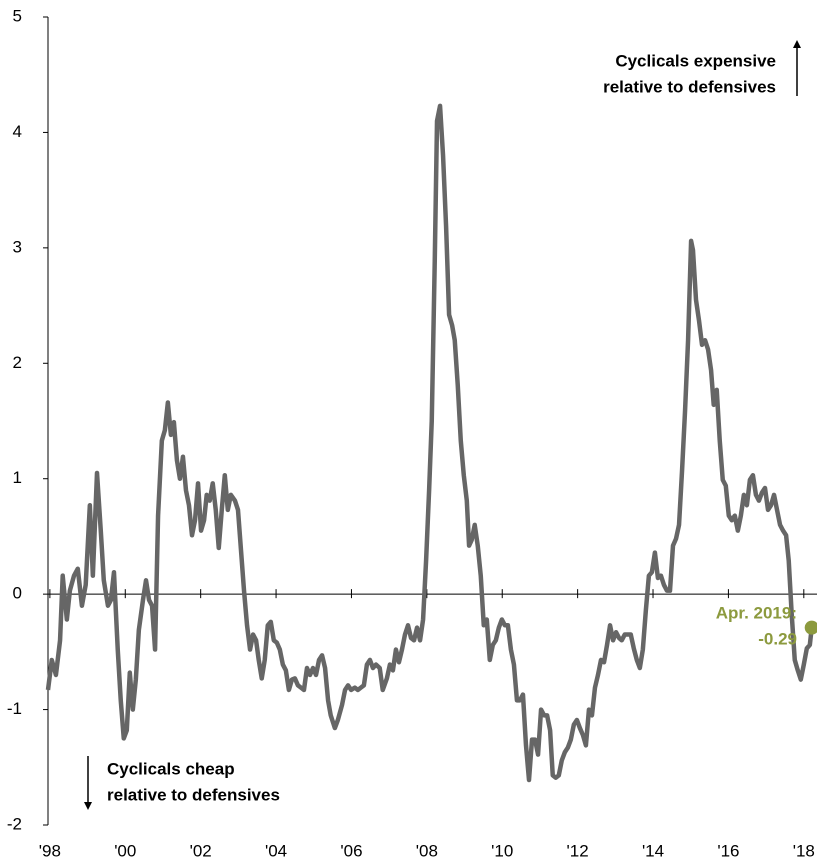 The image size is (817, 865). I want to click on x-tick-label: '12, so click(578, 850).